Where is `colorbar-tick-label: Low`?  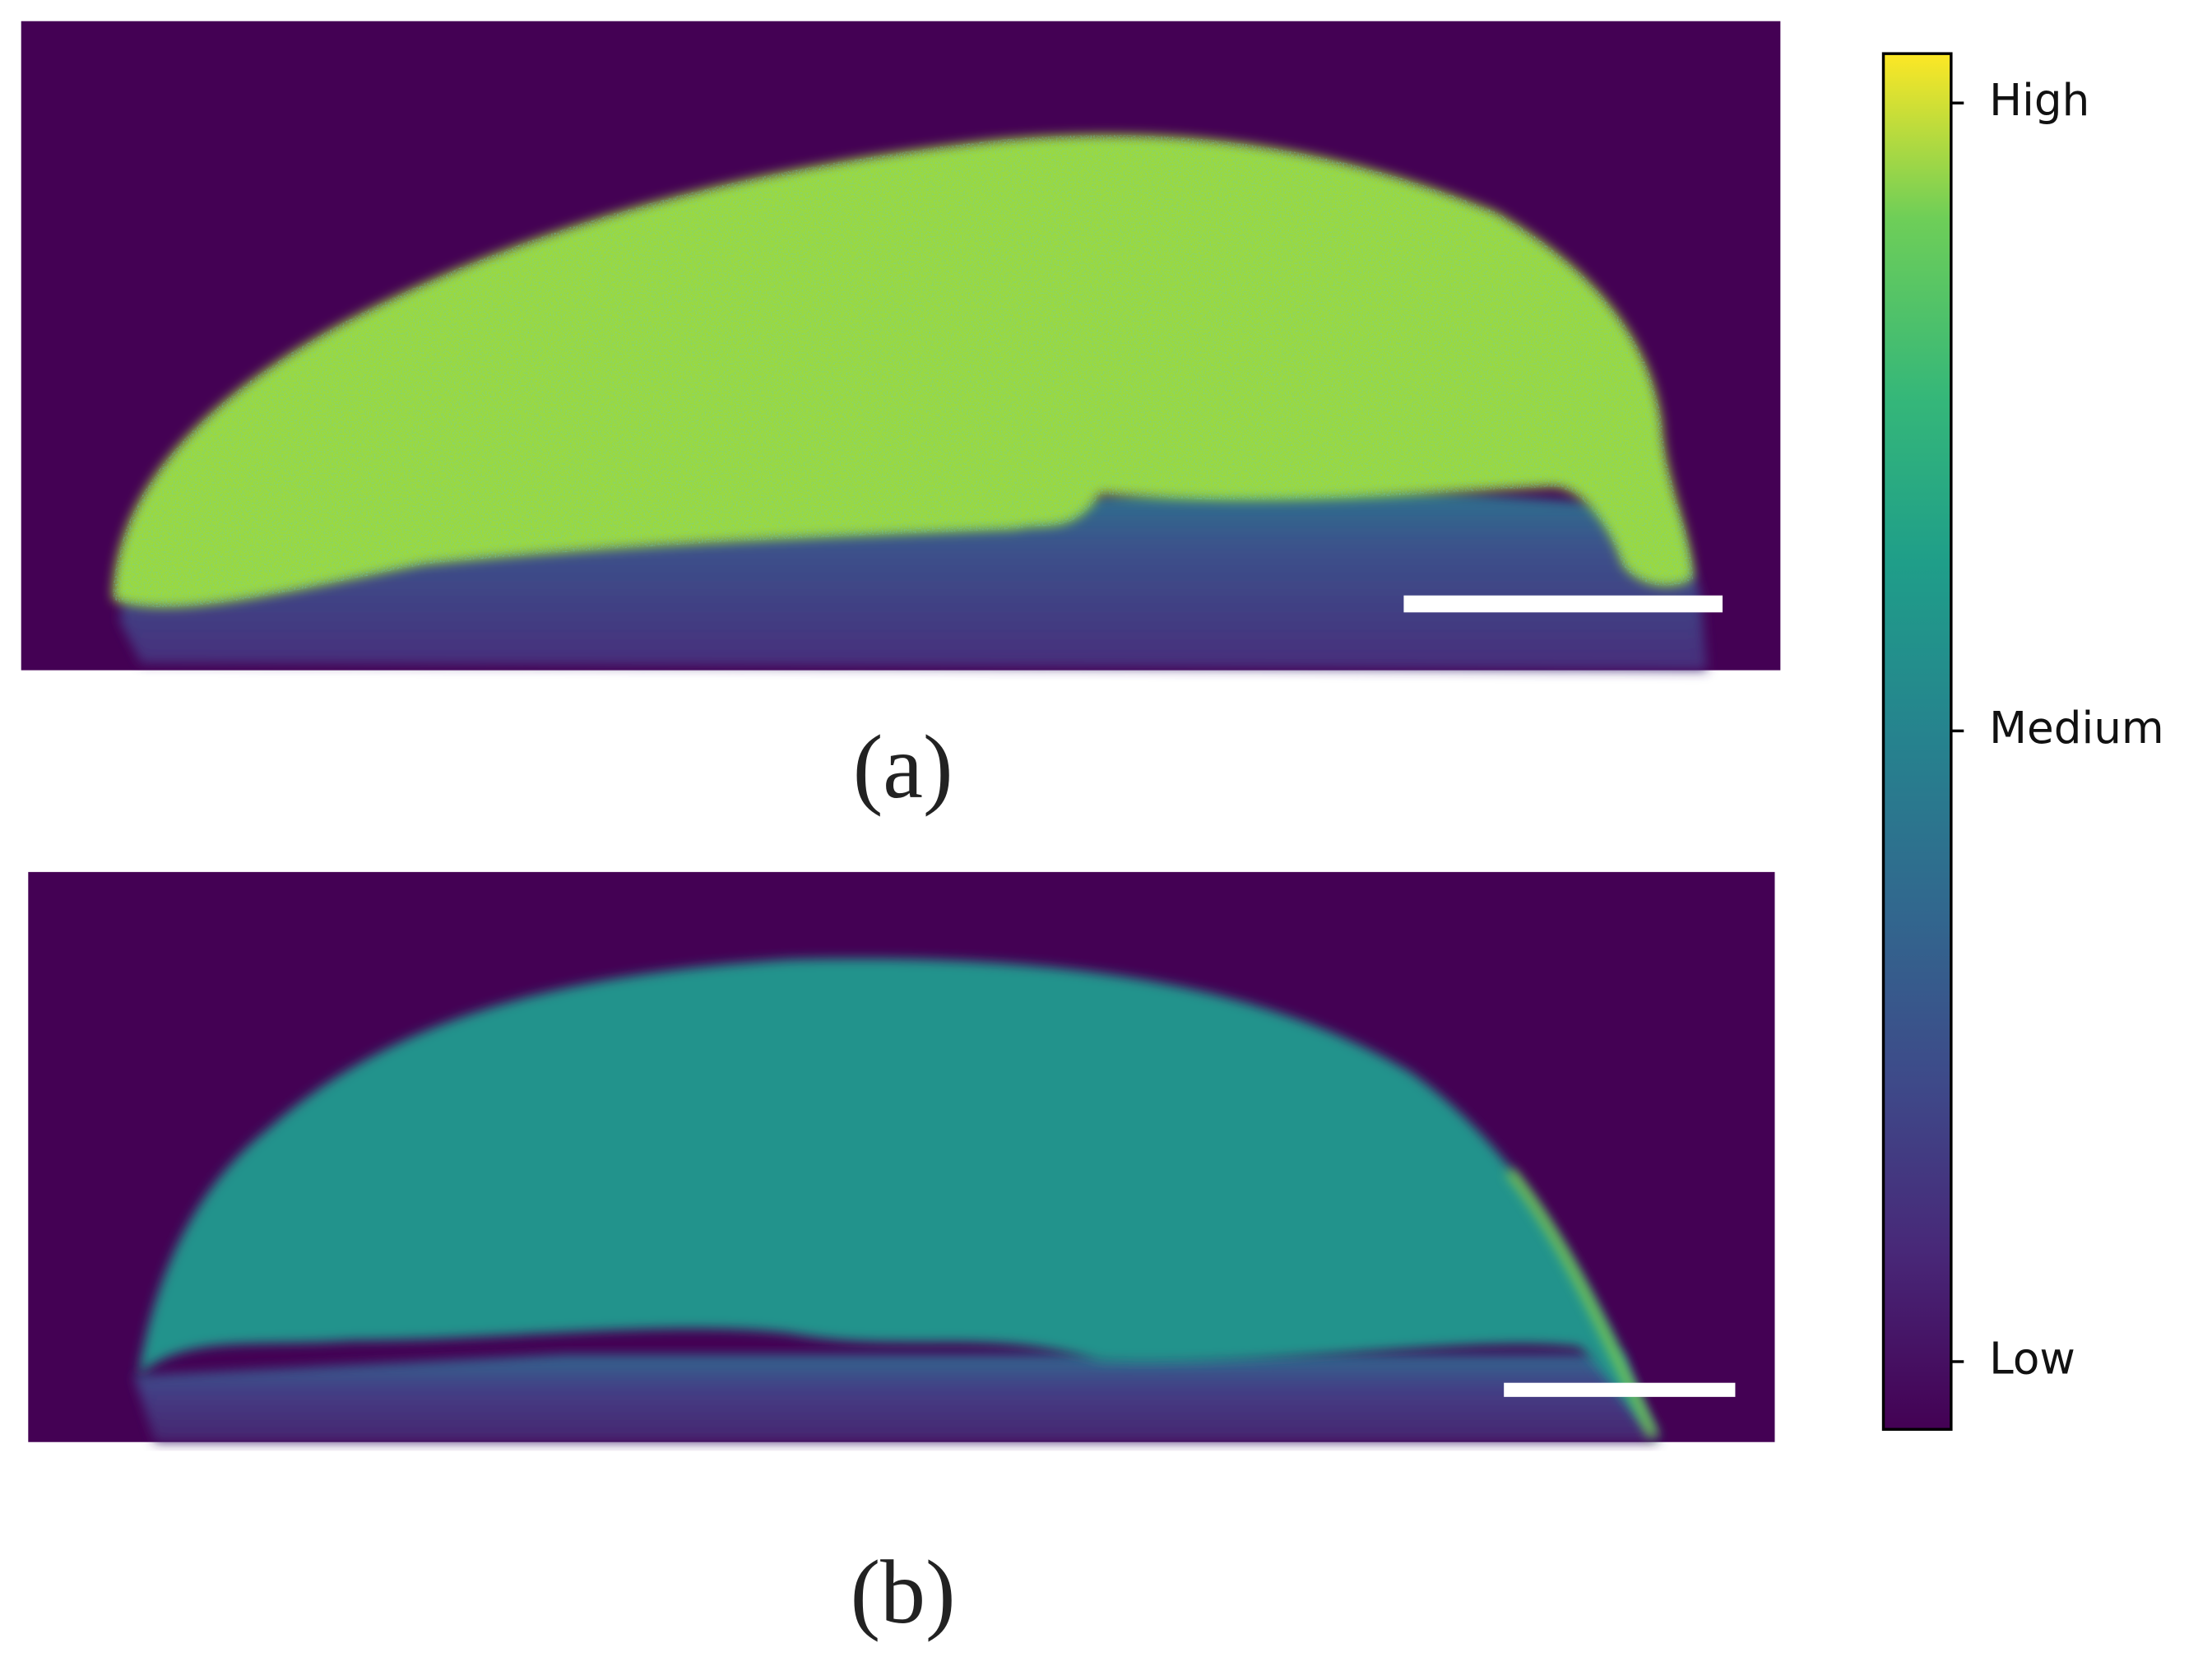
colorbar-tick-label: Low is located at coordinates (2032, 1359).